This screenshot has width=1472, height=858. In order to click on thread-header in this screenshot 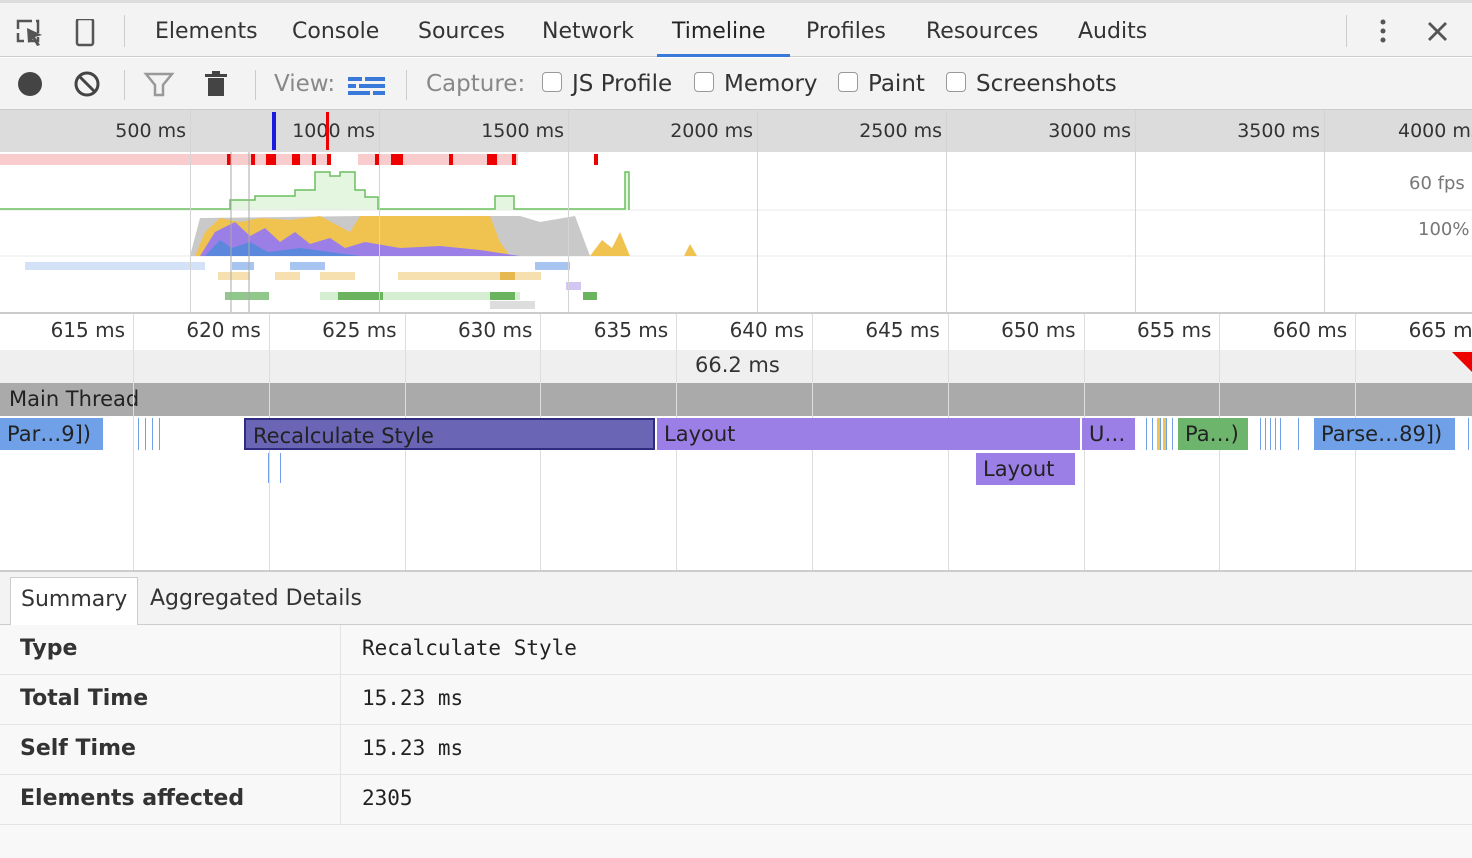, I will do `click(736, 399)`.